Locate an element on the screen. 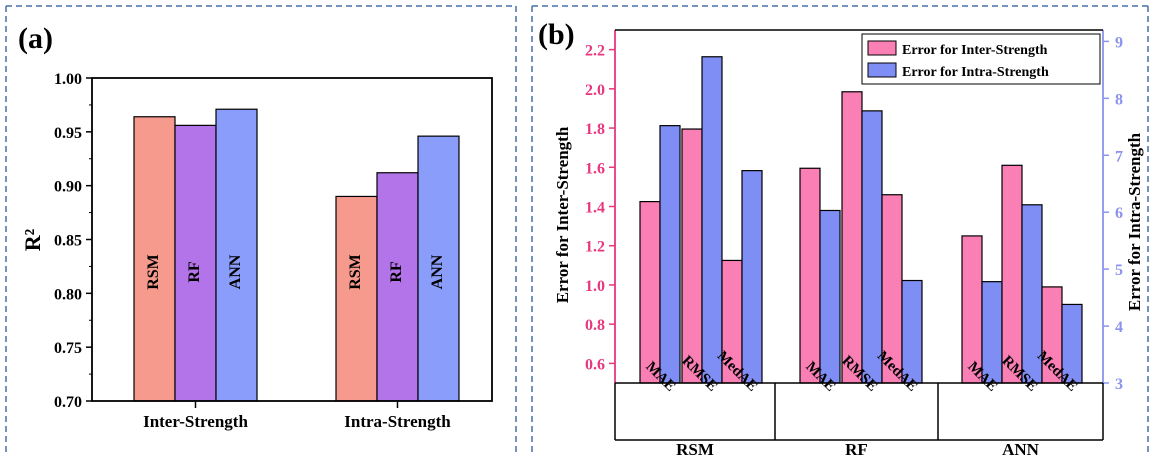 The image size is (1154, 460). y-tick-label-left: 1.0 is located at coordinates (595, 286).